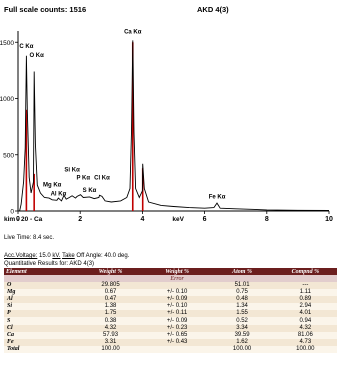  What do you see at coordinates (41, 335) in the screenshot?
I see `table-cell: Ca` at bounding box center [41, 335].